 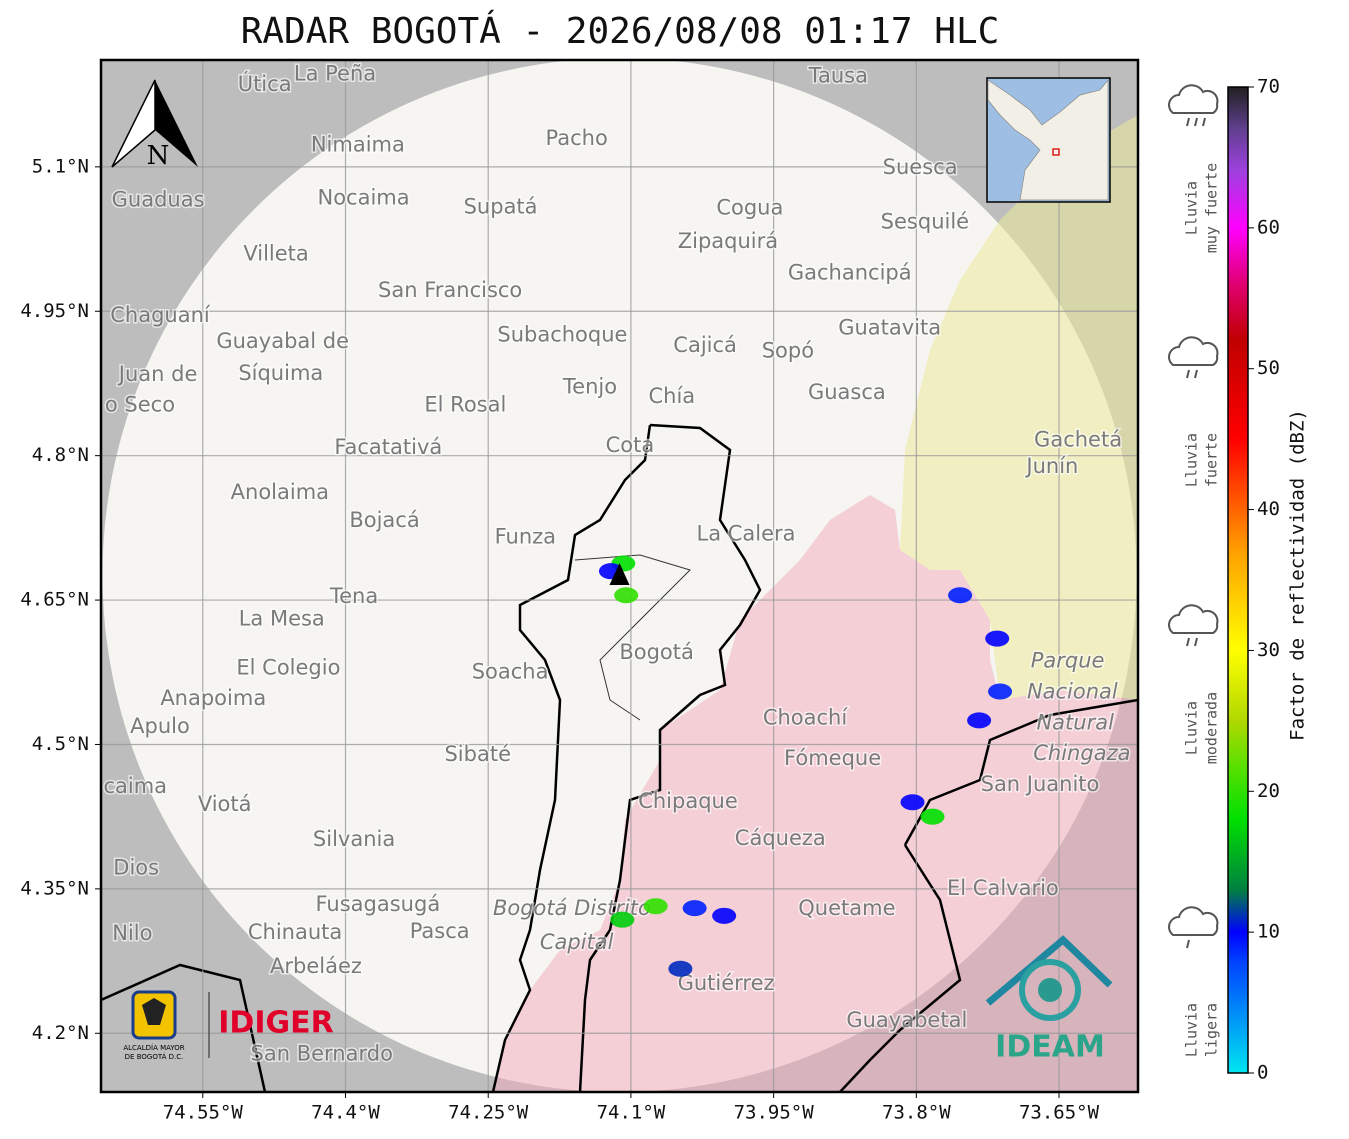 What do you see at coordinates (1238, 580) in the screenshot?
I see `colorbar` at bounding box center [1238, 580].